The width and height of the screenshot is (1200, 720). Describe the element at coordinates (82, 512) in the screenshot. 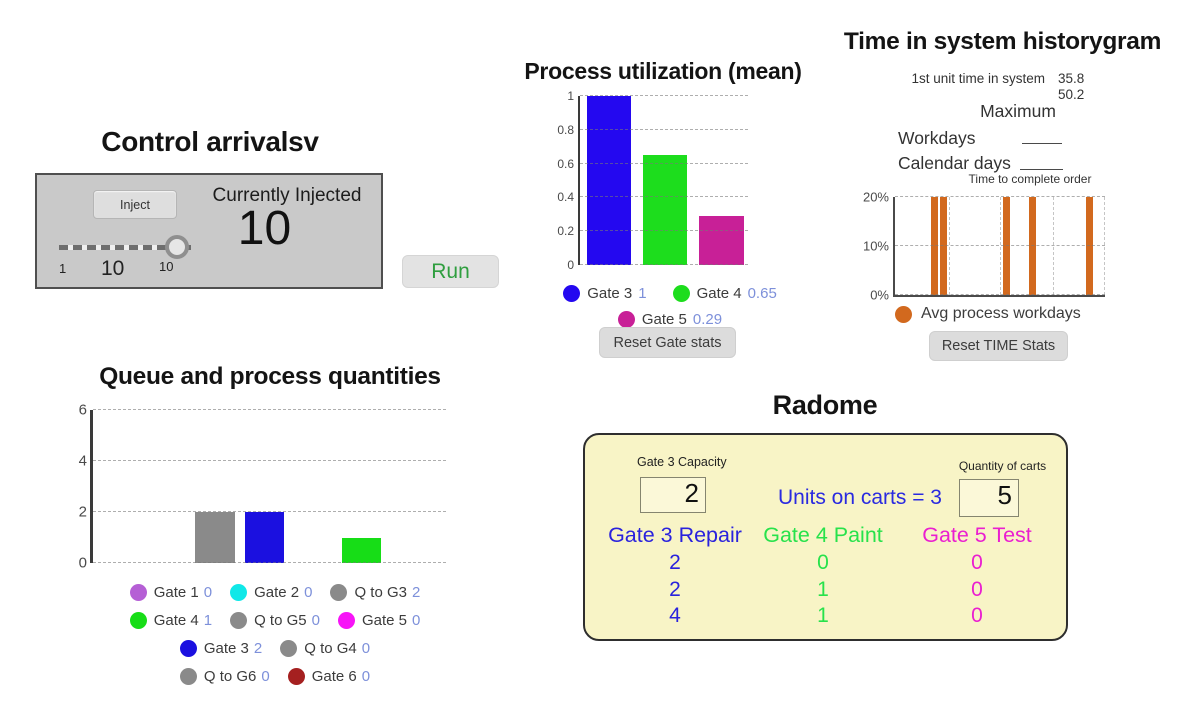

I see `y-tick-label: 2` at that location.